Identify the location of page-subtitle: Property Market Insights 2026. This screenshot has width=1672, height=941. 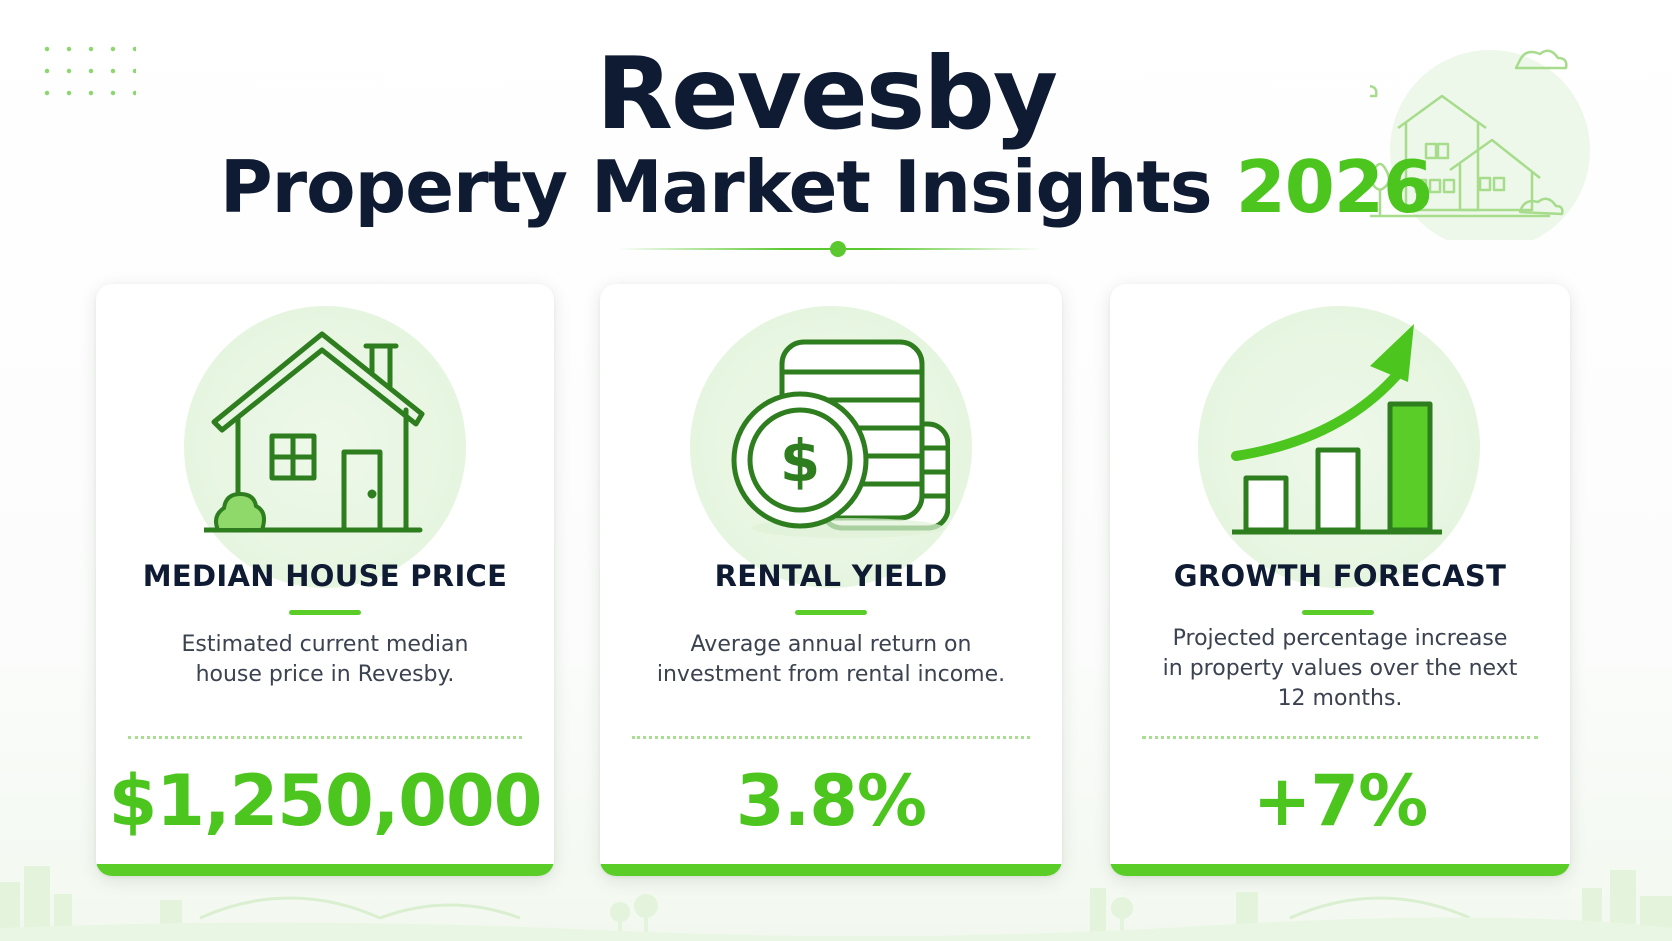
(826, 187).